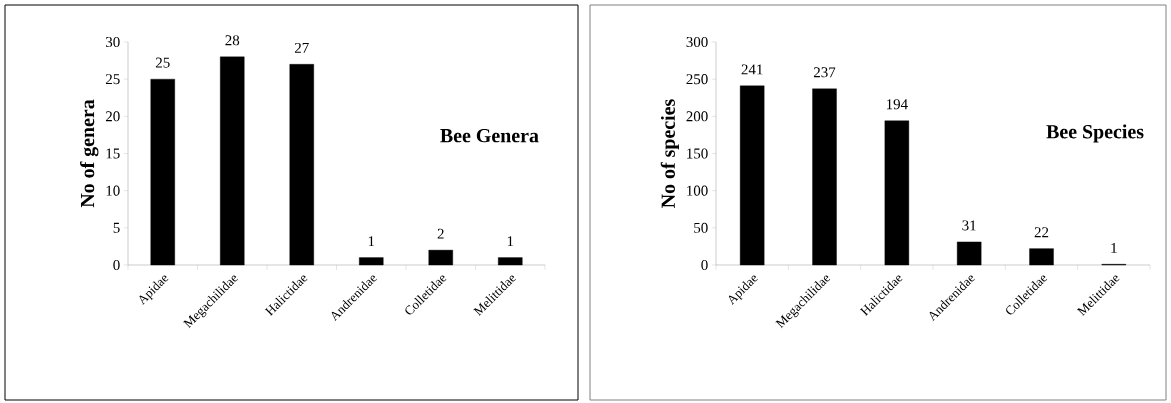  Describe the element at coordinates (697, 153) in the screenshot. I see `y-tick-label: 150` at that location.